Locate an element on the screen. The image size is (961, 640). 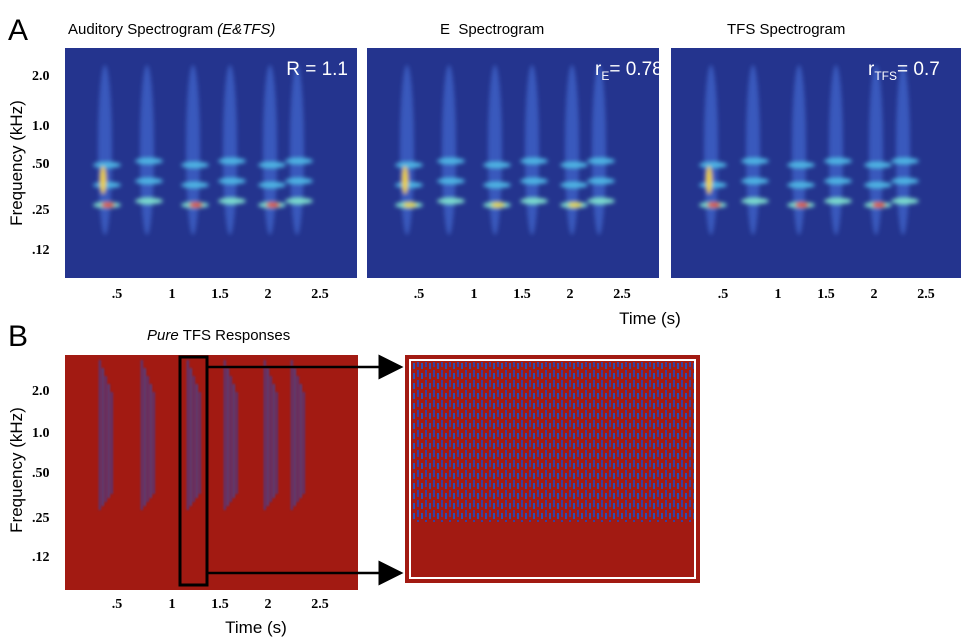
y-tick-label: .12 is located at coordinates (41, 557).